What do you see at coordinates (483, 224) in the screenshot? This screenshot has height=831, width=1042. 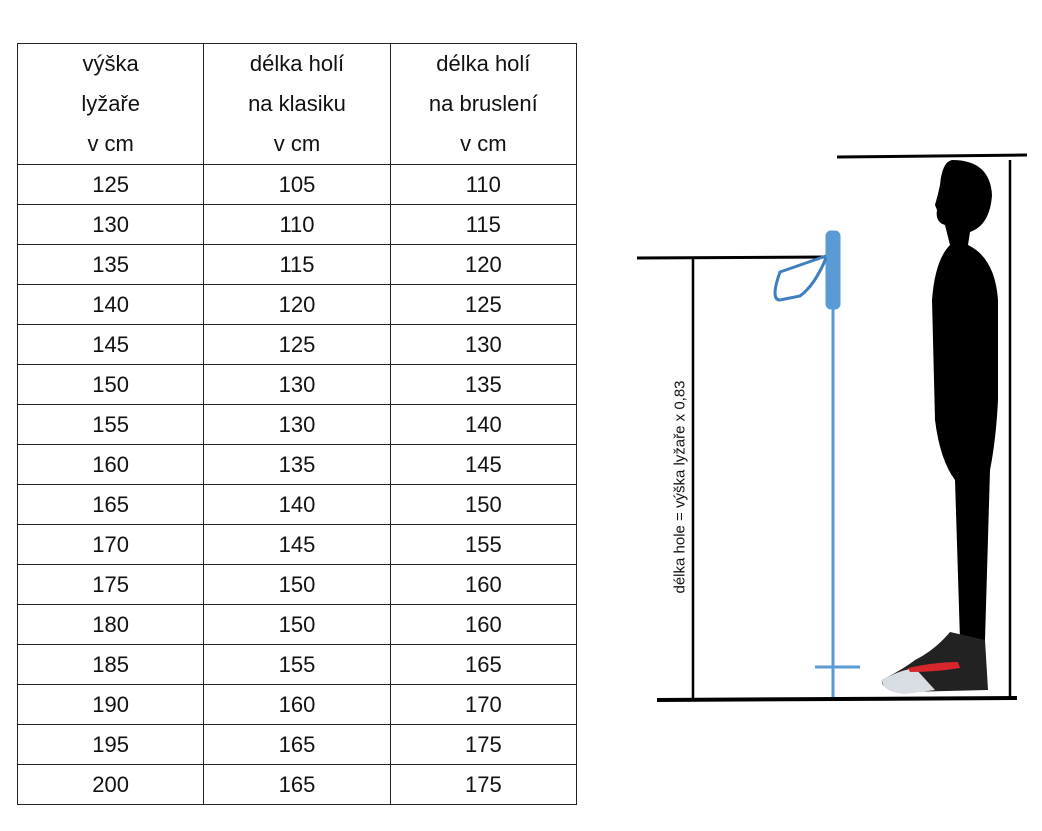 I see `table-cell: 115` at bounding box center [483, 224].